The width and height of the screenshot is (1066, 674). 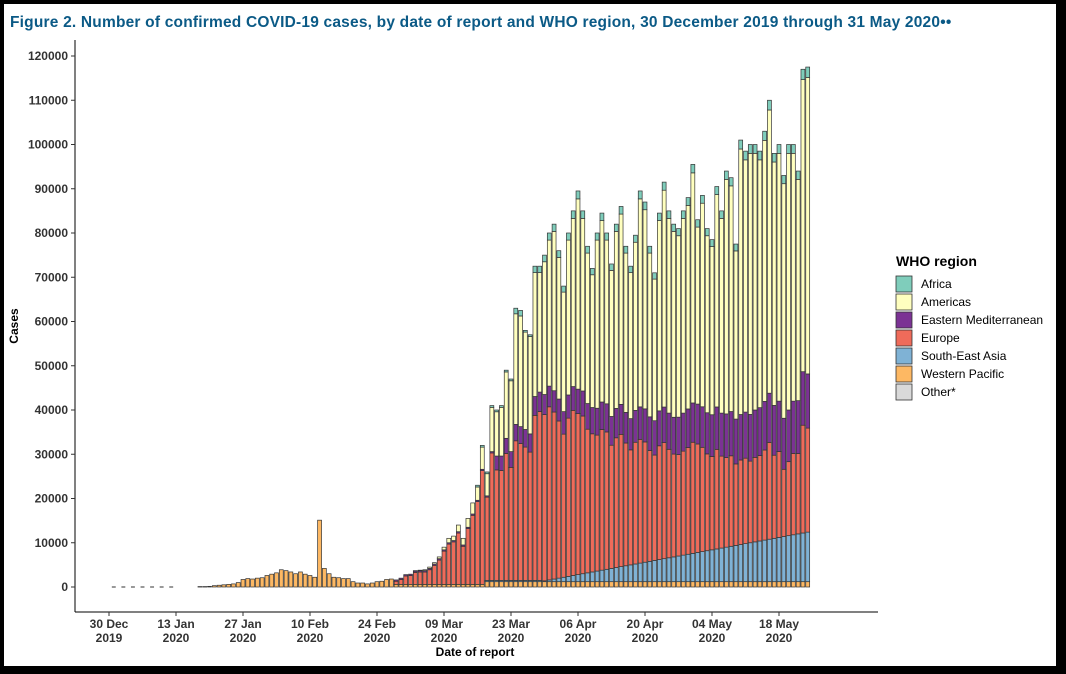 What do you see at coordinates (904, 302) in the screenshot?
I see `legend-swatch` at bounding box center [904, 302].